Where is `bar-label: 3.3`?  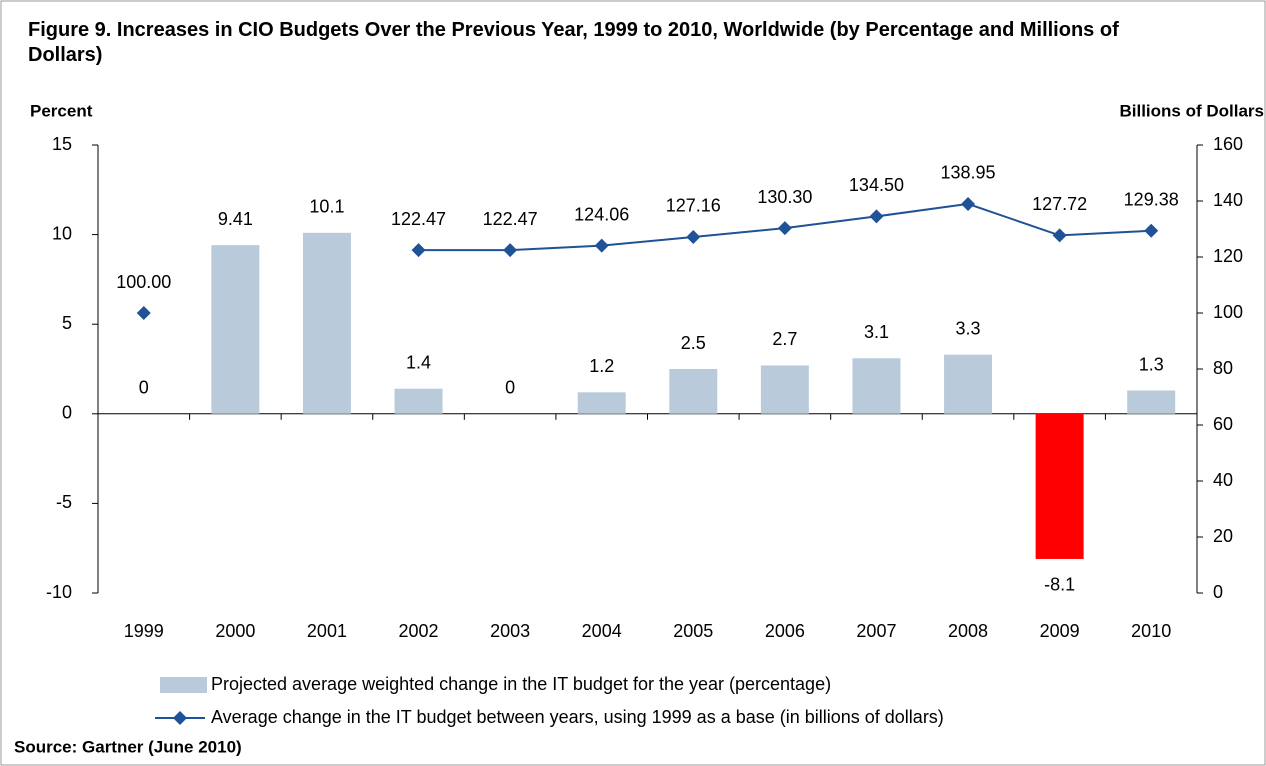
bar-label: 3.3 is located at coordinates (968, 328).